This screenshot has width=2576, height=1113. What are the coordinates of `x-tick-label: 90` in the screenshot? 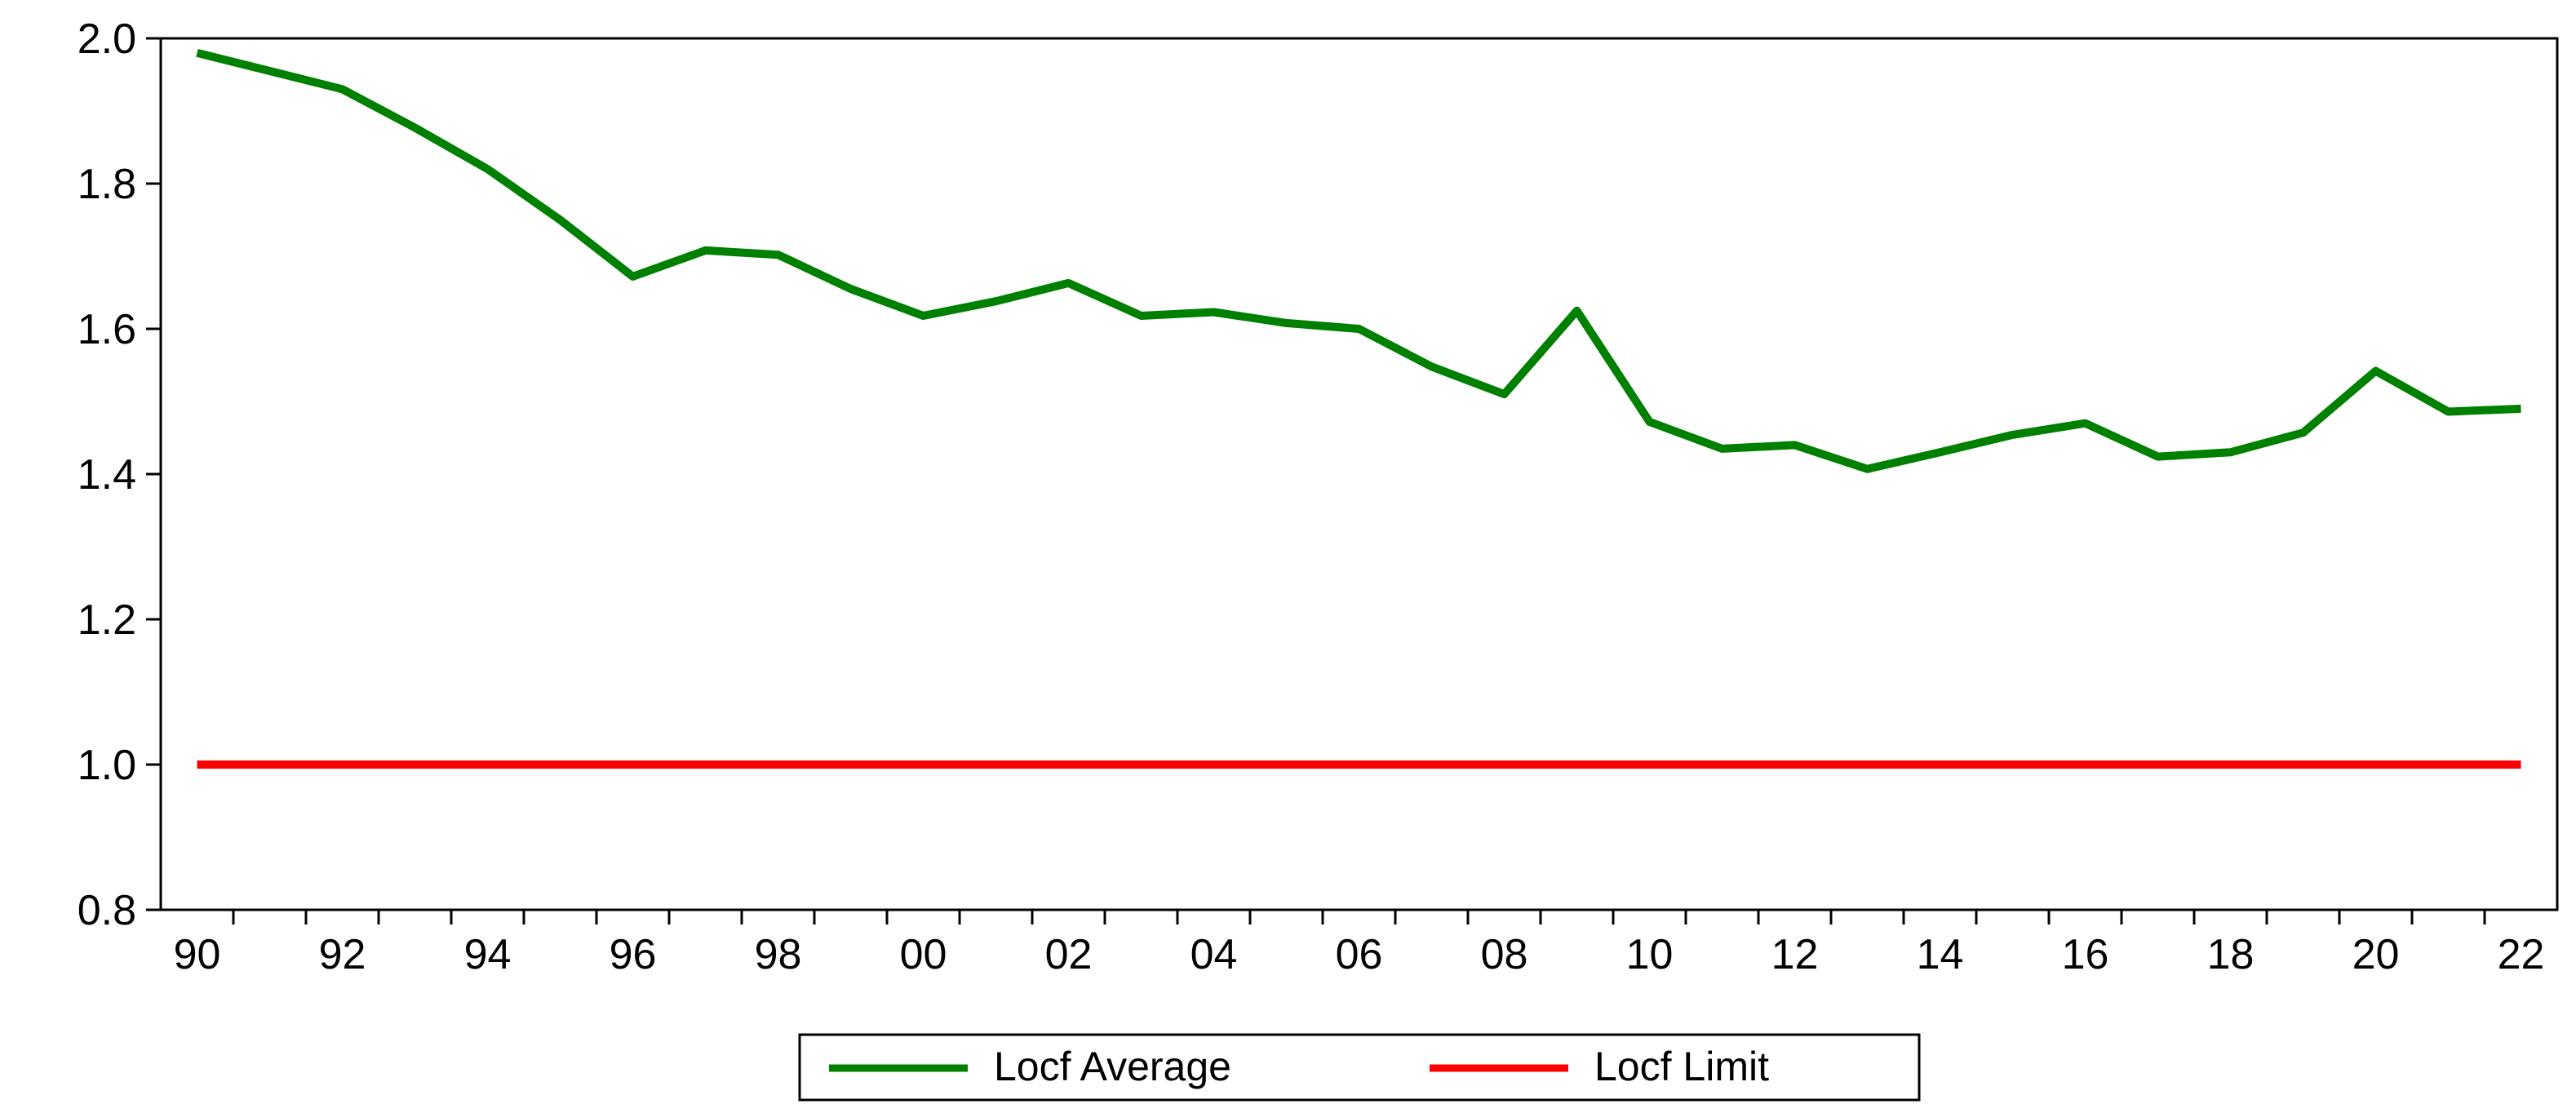 It's located at (197, 955).